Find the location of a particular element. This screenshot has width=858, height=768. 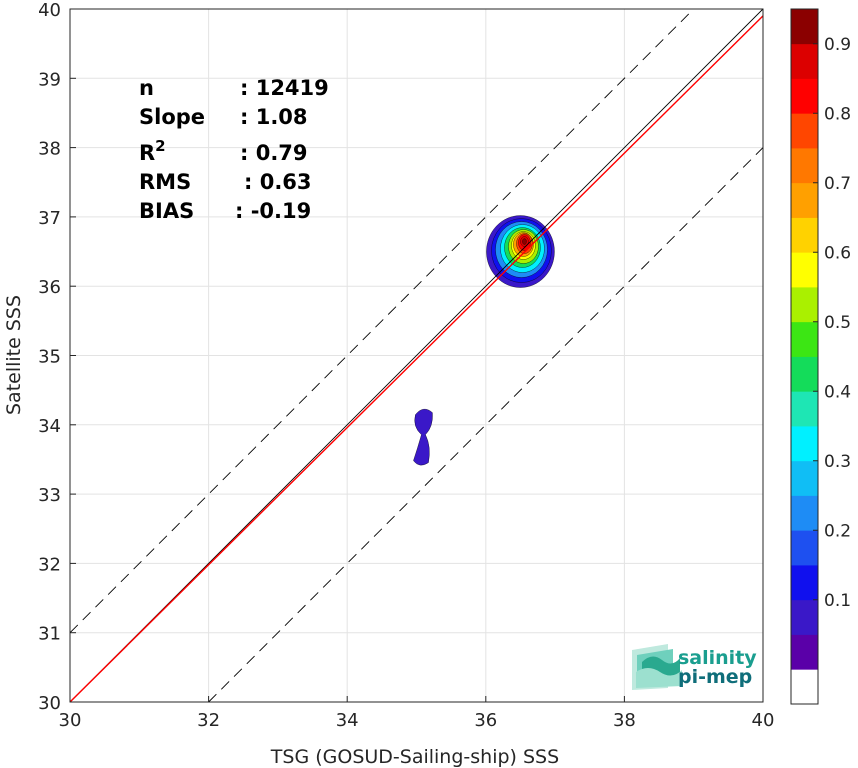

logo-line-2: pi-mep is located at coordinates (715, 677).